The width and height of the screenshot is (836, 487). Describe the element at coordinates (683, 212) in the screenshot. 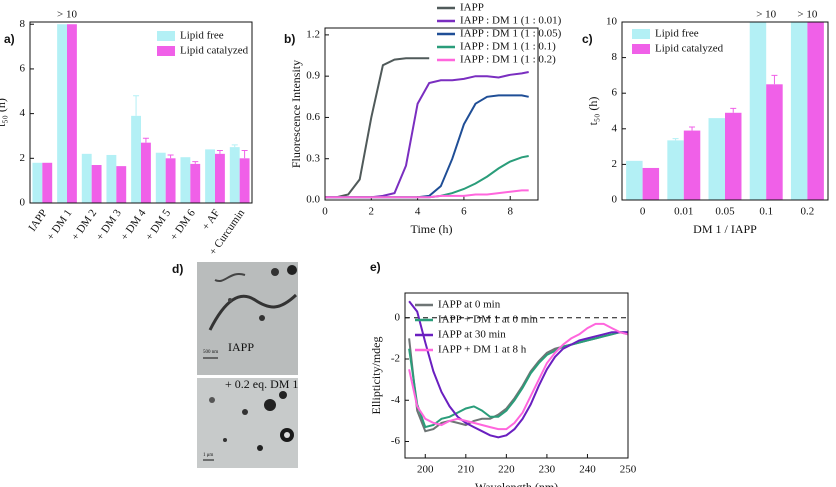

I see `x-tick-label: 0.01` at that location.